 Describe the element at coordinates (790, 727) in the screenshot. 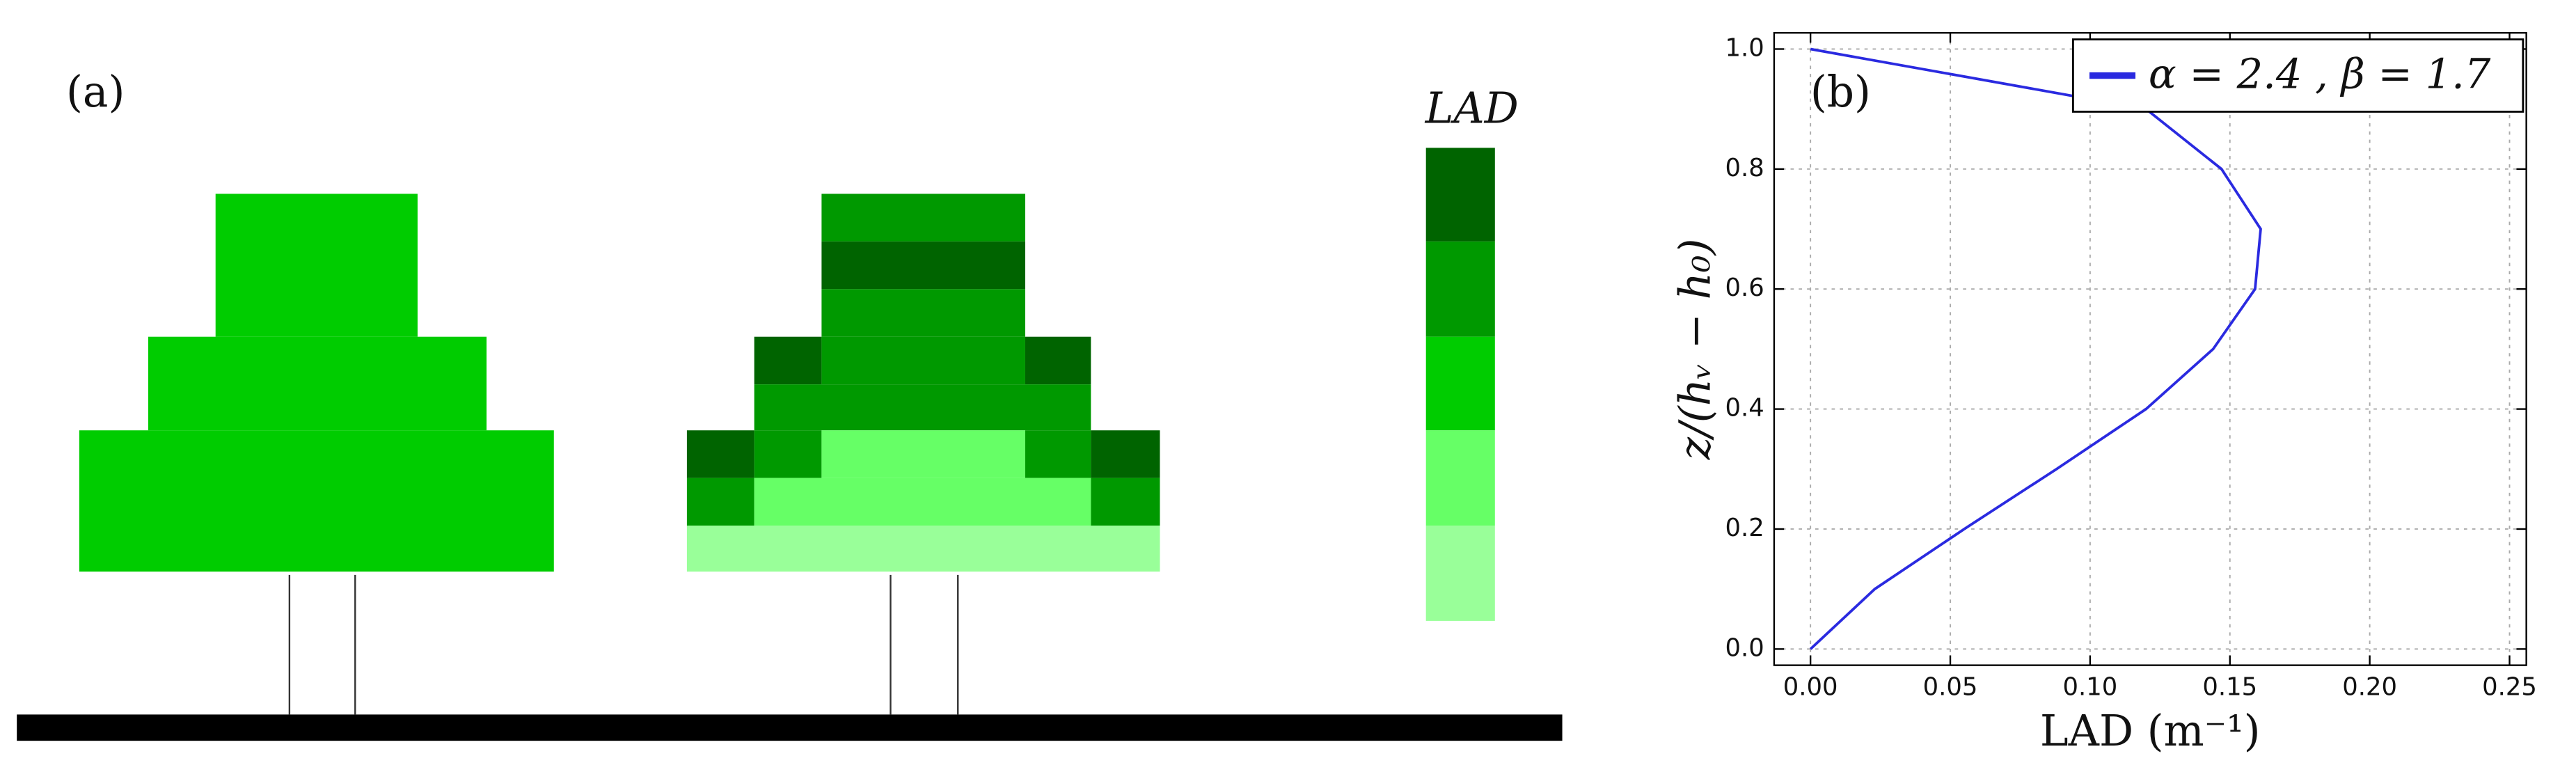

I see `ground` at that location.